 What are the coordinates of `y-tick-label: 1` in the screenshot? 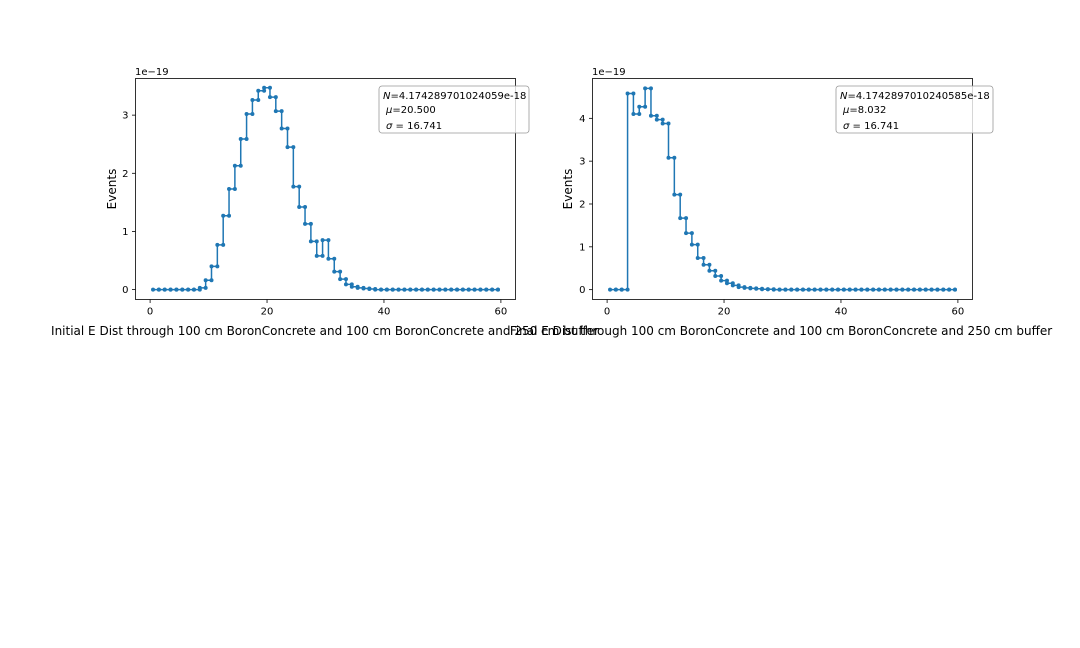 It's located at (582, 247).